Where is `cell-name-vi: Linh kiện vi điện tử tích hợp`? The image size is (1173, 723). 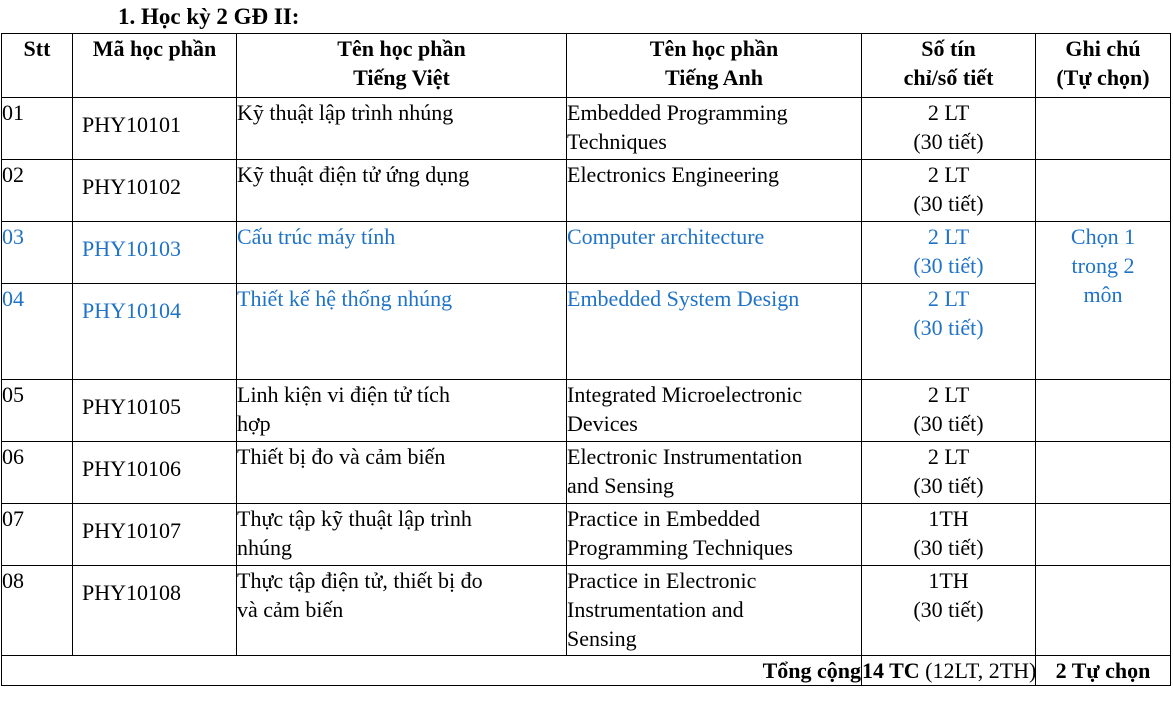 cell-name-vi: Linh kiện vi điện tử tích hợp is located at coordinates (401, 410).